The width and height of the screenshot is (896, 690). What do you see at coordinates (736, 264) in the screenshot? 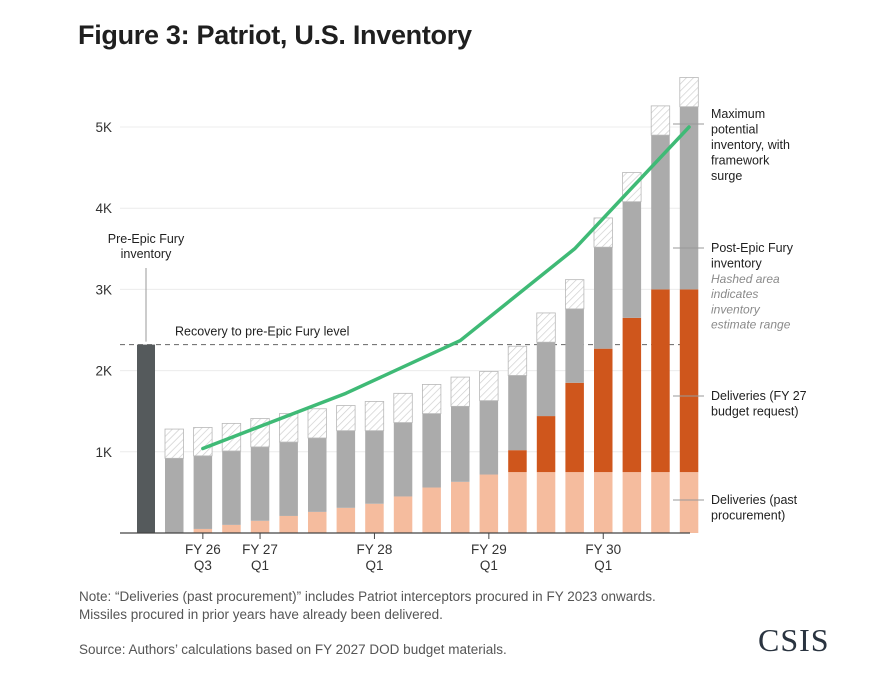
I see `legend-label: inventory` at bounding box center [736, 264].